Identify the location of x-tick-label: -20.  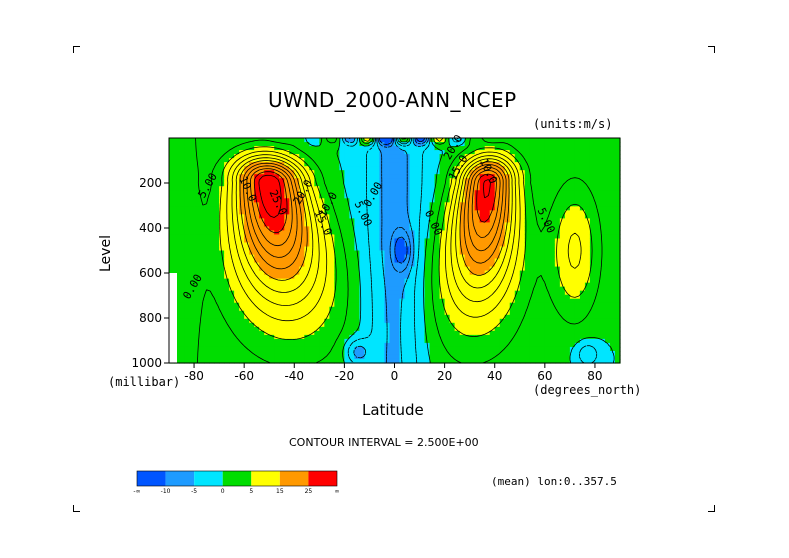
(345, 376).